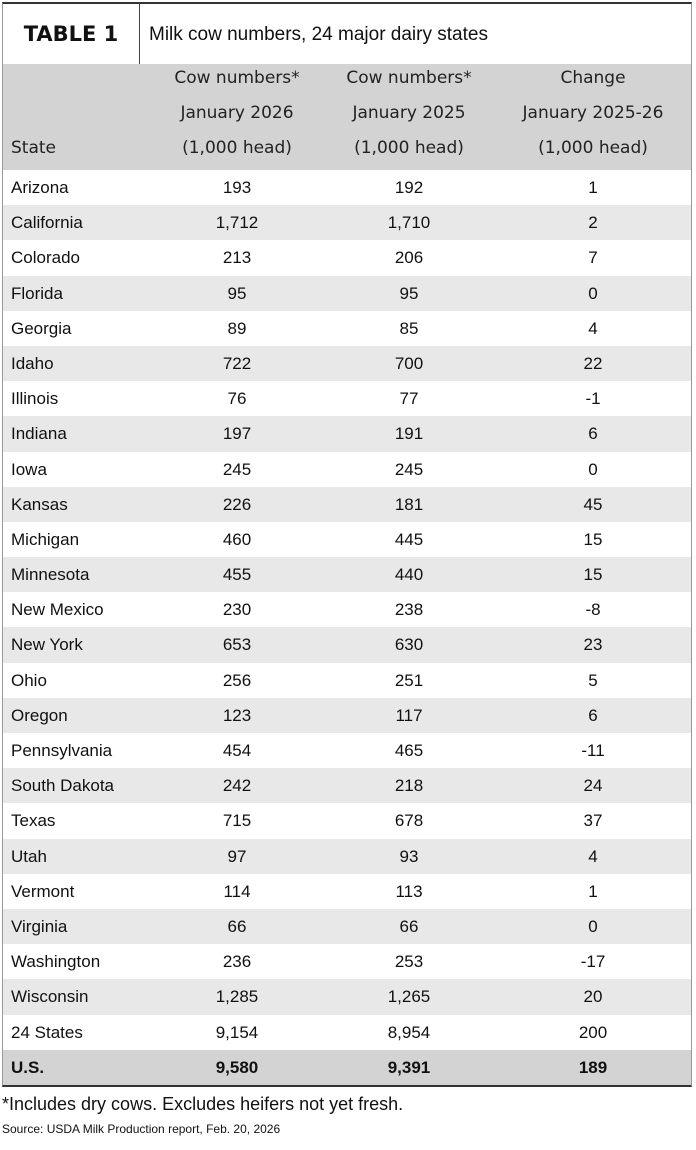 The height and width of the screenshot is (1150, 696). Describe the element at coordinates (37, 293) in the screenshot. I see `table-cell: Florida` at that location.